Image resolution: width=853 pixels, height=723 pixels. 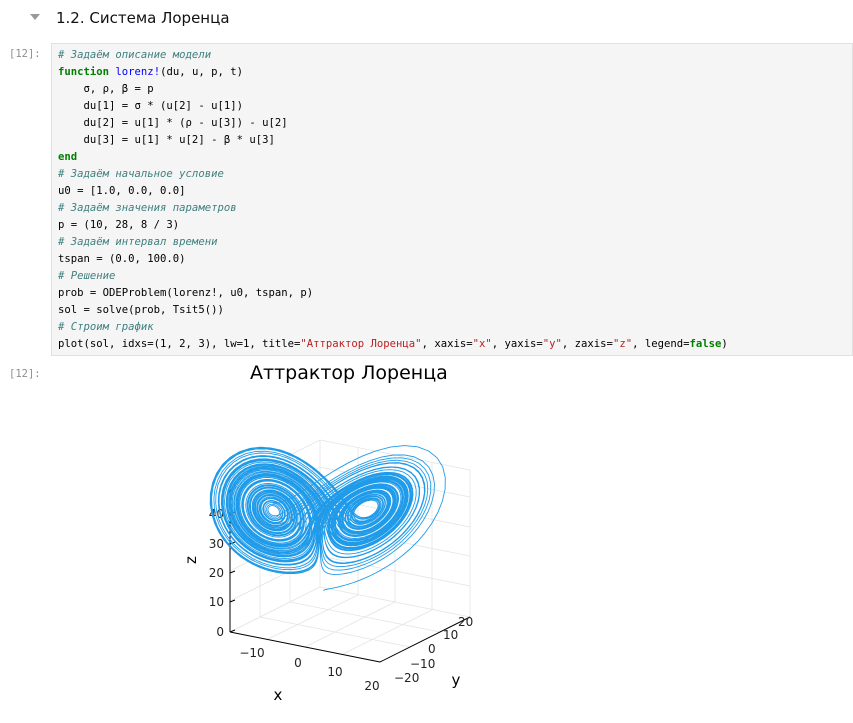 What do you see at coordinates (141, 310) in the screenshot?
I see `code-line: sol = solve(prob, Tsit5())` at bounding box center [141, 310].